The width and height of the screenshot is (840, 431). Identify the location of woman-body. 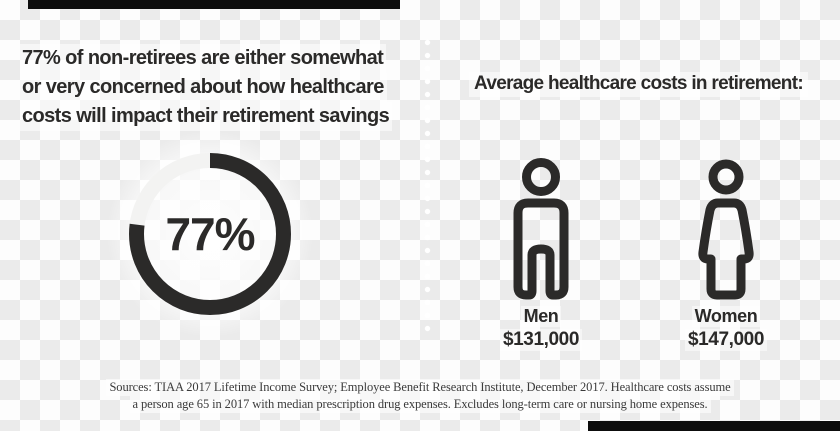
(726, 249).